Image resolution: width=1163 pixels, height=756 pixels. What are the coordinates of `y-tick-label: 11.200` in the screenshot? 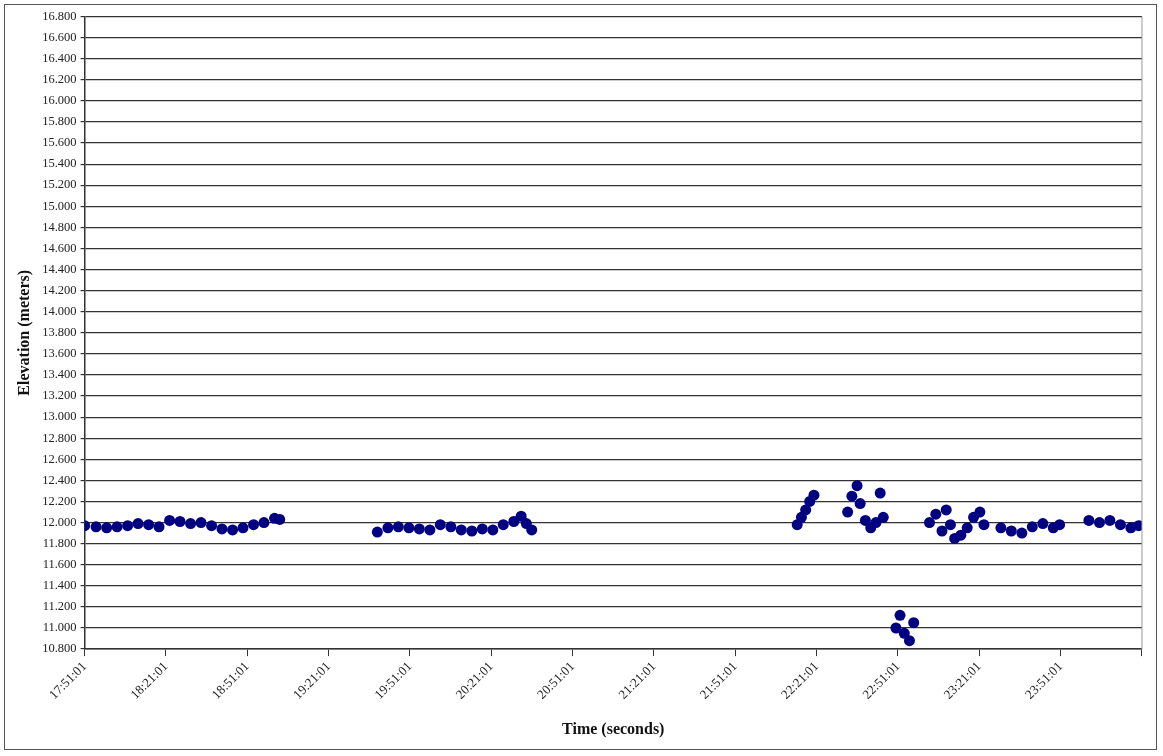 It's located at (59, 606).